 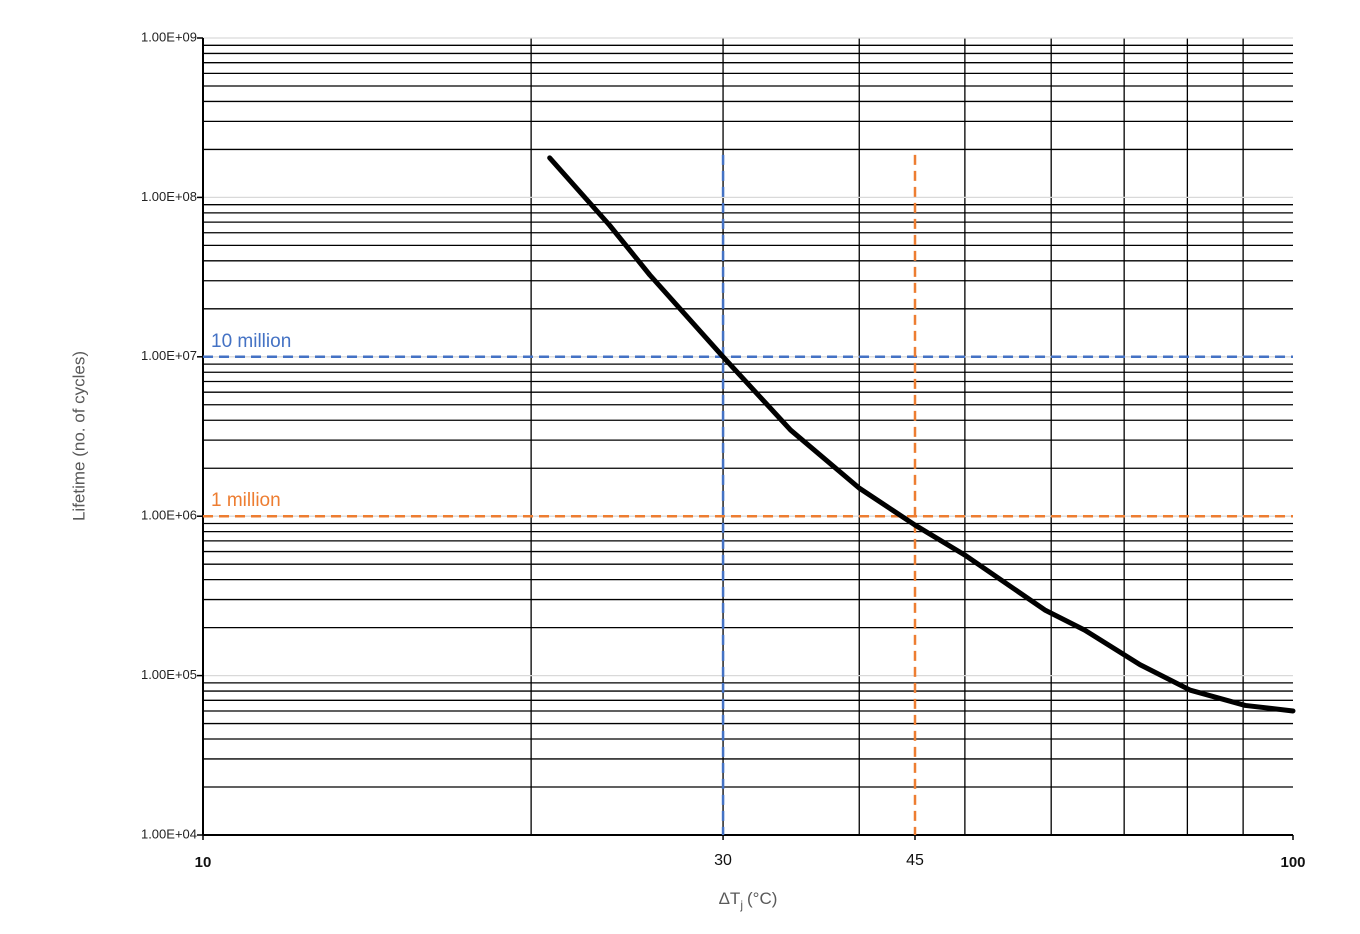 I want to click on x-tick-label: 45, so click(x=915, y=860).